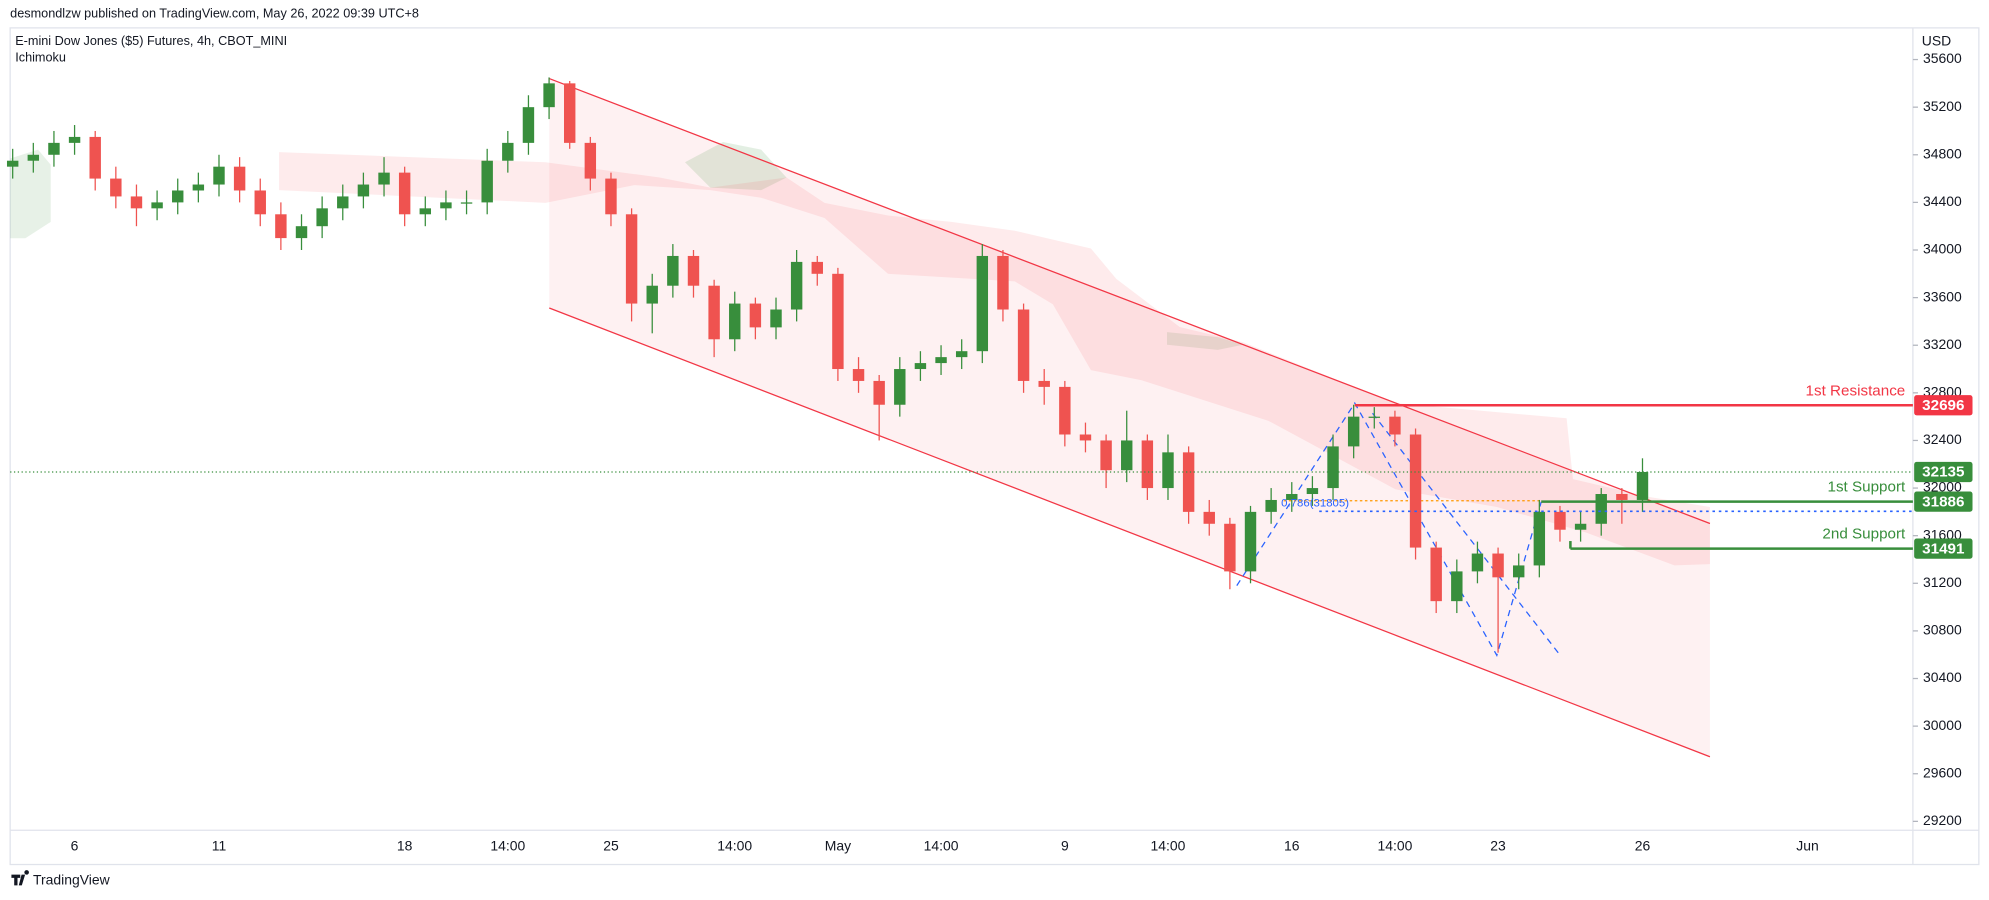  What do you see at coordinates (1942, 630) in the screenshot?
I see `y-tick-label: 30800` at bounding box center [1942, 630].